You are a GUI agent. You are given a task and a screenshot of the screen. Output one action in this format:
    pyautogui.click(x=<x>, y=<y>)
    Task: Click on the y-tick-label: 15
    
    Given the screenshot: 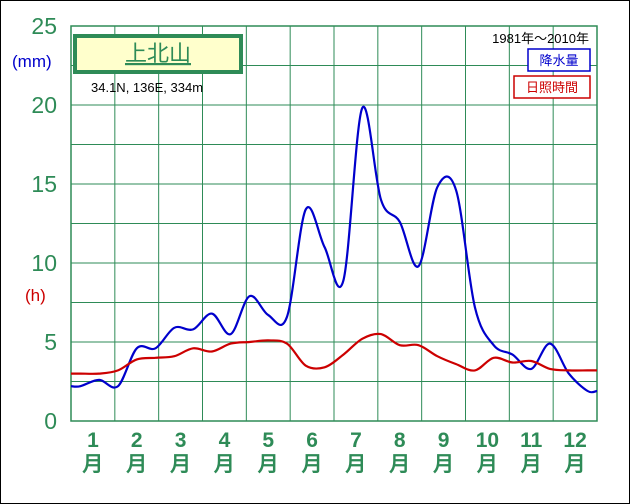 What is the action you would take?
    pyautogui.click(x=44, y=184)
    